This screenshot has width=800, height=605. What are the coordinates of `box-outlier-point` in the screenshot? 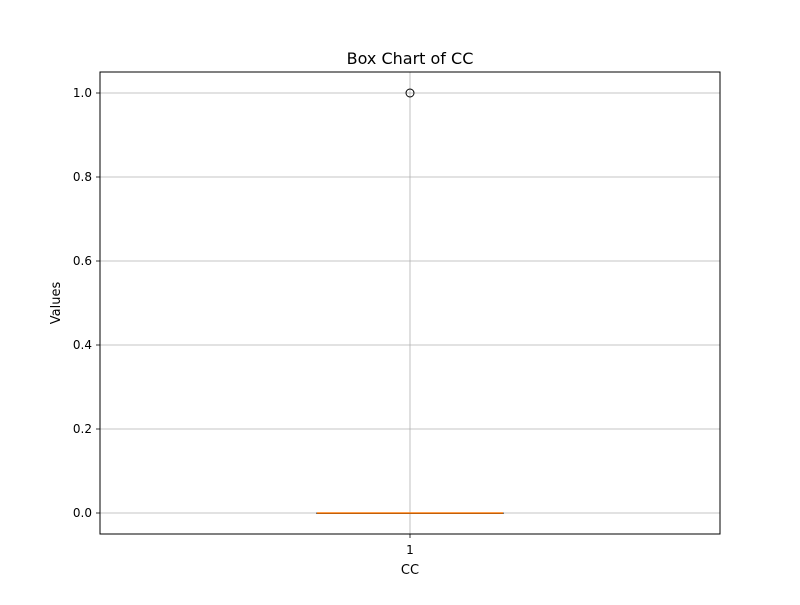 It's located at (410, 93).